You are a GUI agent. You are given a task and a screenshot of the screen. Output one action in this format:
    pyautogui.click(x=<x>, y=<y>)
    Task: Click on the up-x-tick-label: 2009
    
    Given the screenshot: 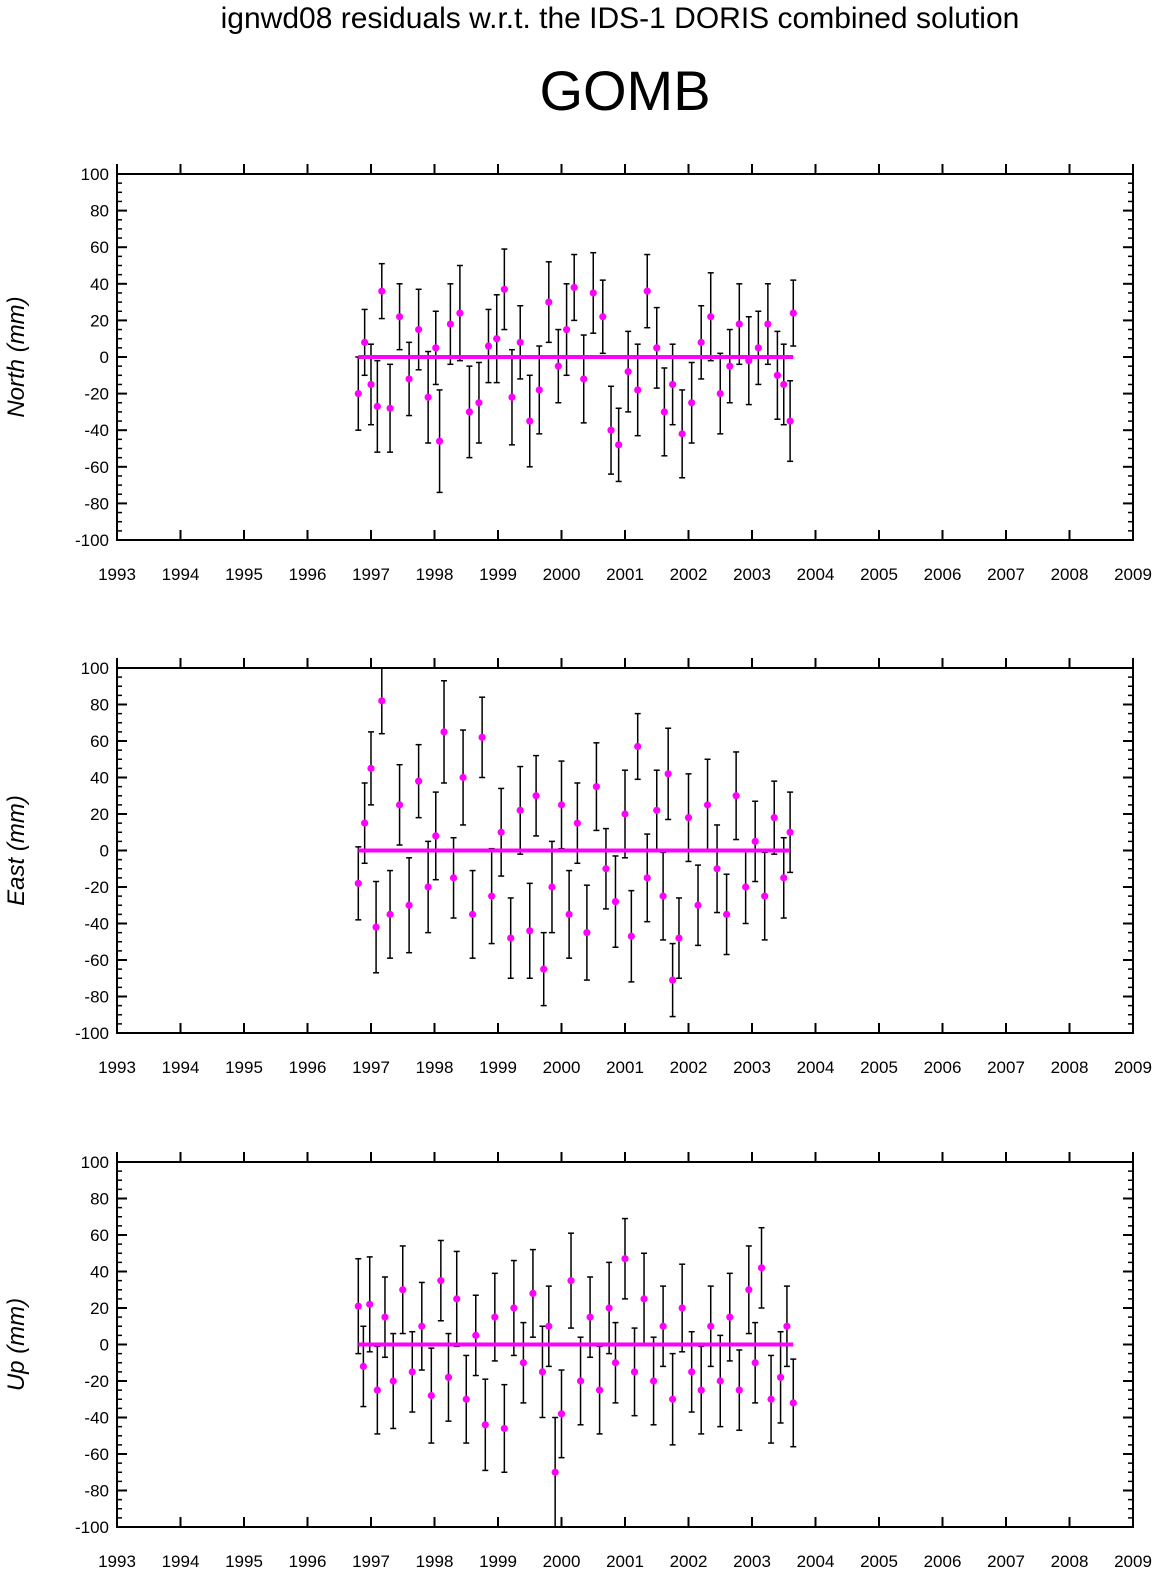 What is the action you would take?
    pyautogui.click(x=1133, y=1561)
    